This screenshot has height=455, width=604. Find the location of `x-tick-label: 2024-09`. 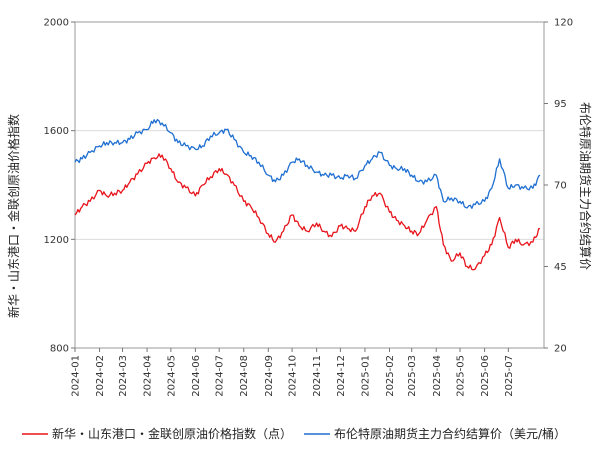

x-tick-label: 2024-09 is located at coordinates (269, 376).